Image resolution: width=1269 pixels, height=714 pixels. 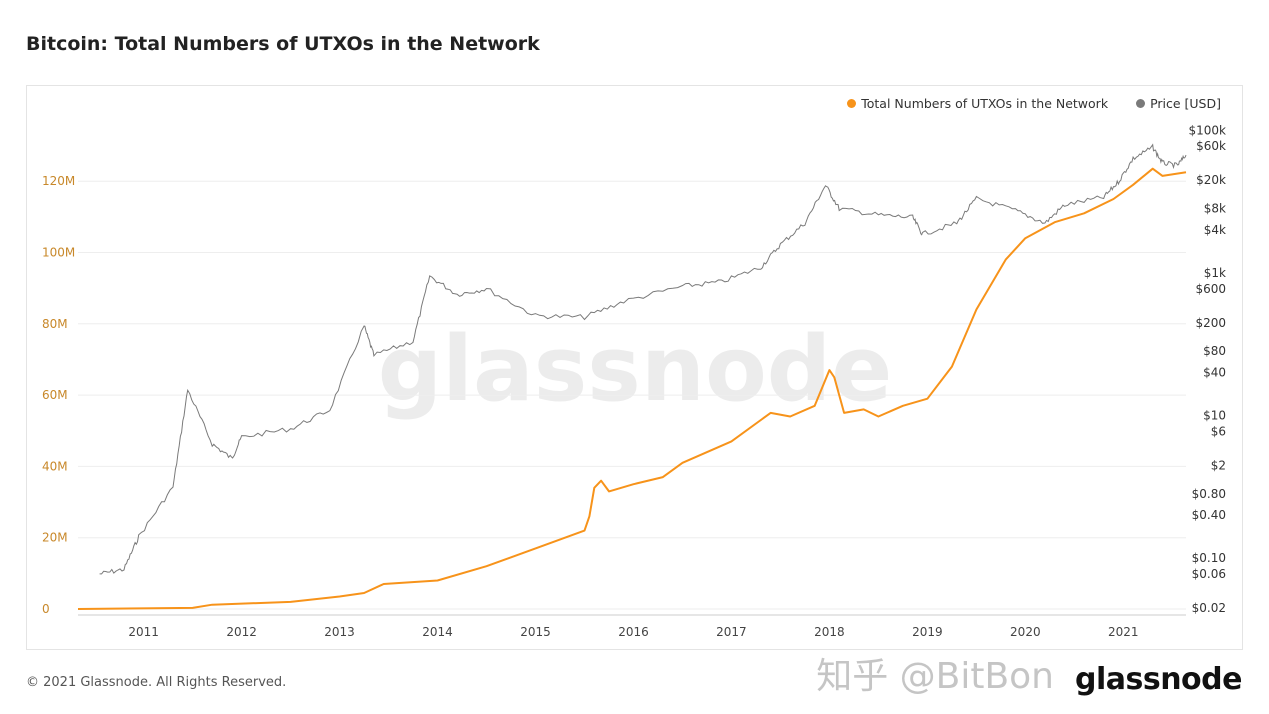 What do you see at coordinates (58, 181) in the screenshot?
I see `y-left-tick-label: 120M` at bounding box center [58, 181].